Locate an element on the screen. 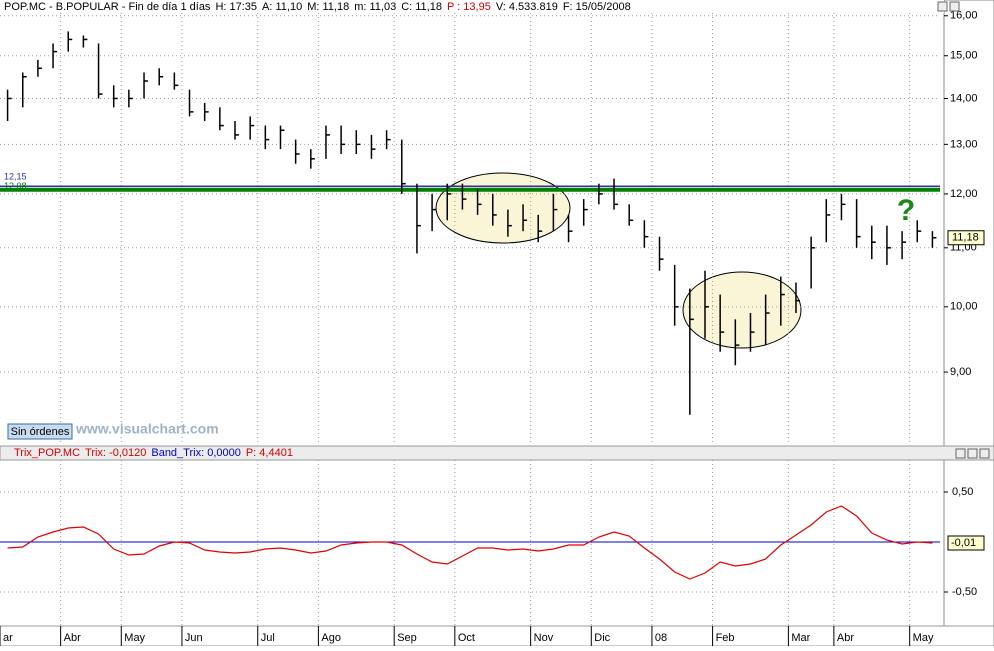 This screenshot has width=994, height=651. header-field: P : 13,95 is located at coordinates (469, 7).